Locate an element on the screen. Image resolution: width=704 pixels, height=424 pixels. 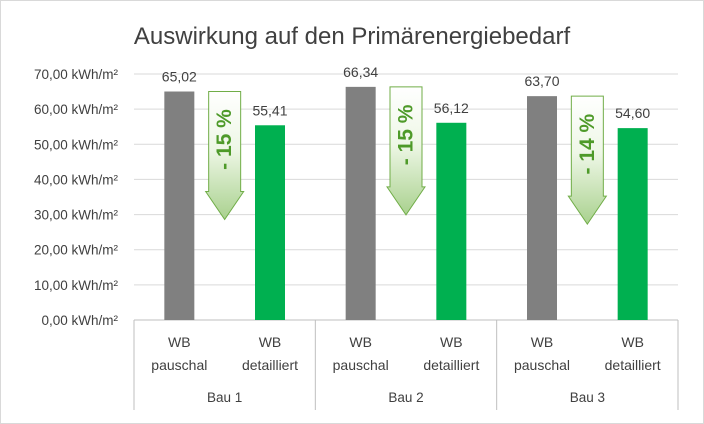
y-tick-label: 30,00 kWh/m² is located at coordinates (76, 215).